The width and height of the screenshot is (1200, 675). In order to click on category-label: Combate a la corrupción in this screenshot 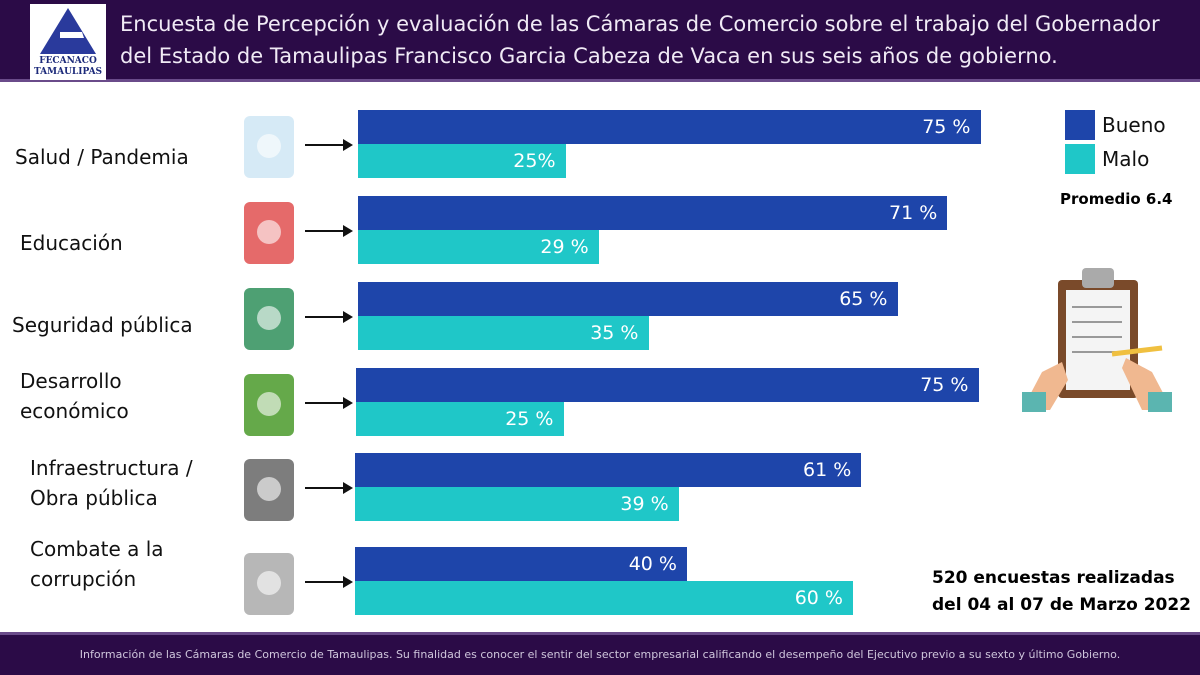, I will do `click(97, 564)`.